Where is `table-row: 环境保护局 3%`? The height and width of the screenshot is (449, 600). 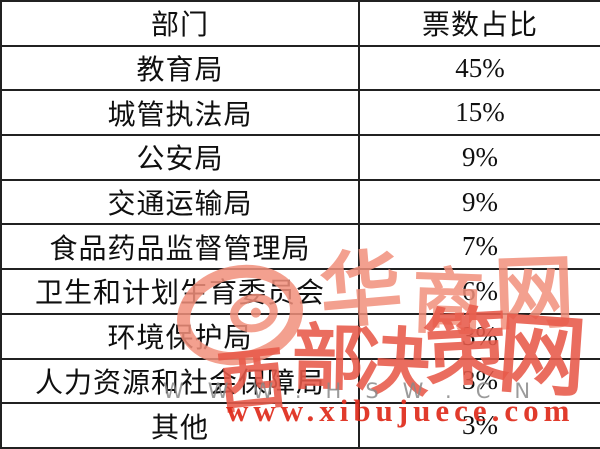 table-row: 环境保护局 3% is located at coordinates (300, 336).